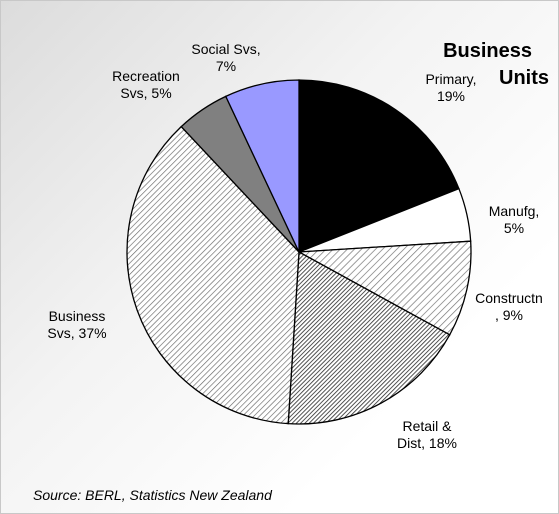 The image size is (559, 514). I want to click on slice-label-constructn: Constructn, 9%, so click(509, 306).